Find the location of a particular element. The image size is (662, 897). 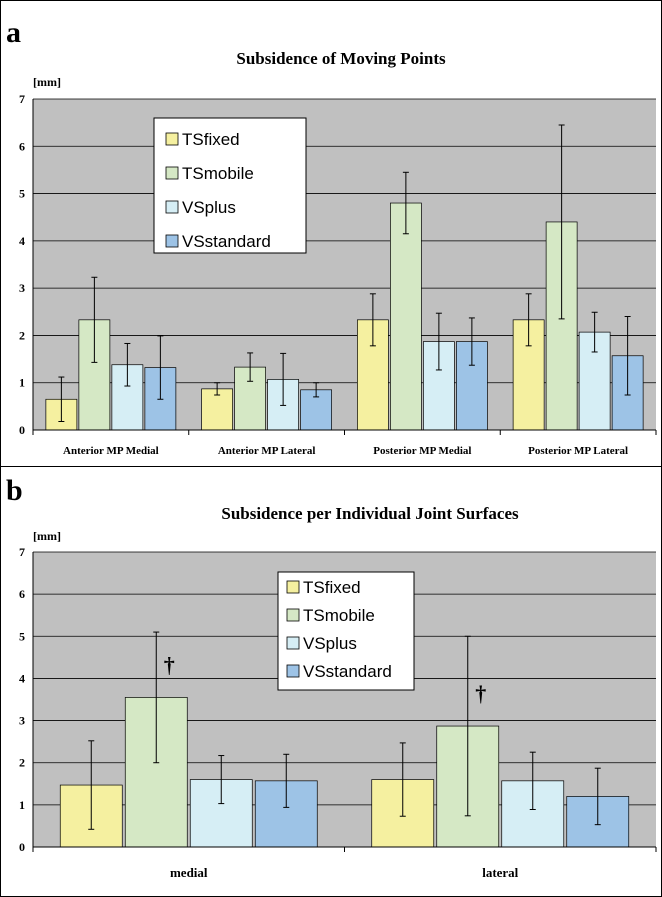

panel-letter-a: a is located at coordinates (13, 32).